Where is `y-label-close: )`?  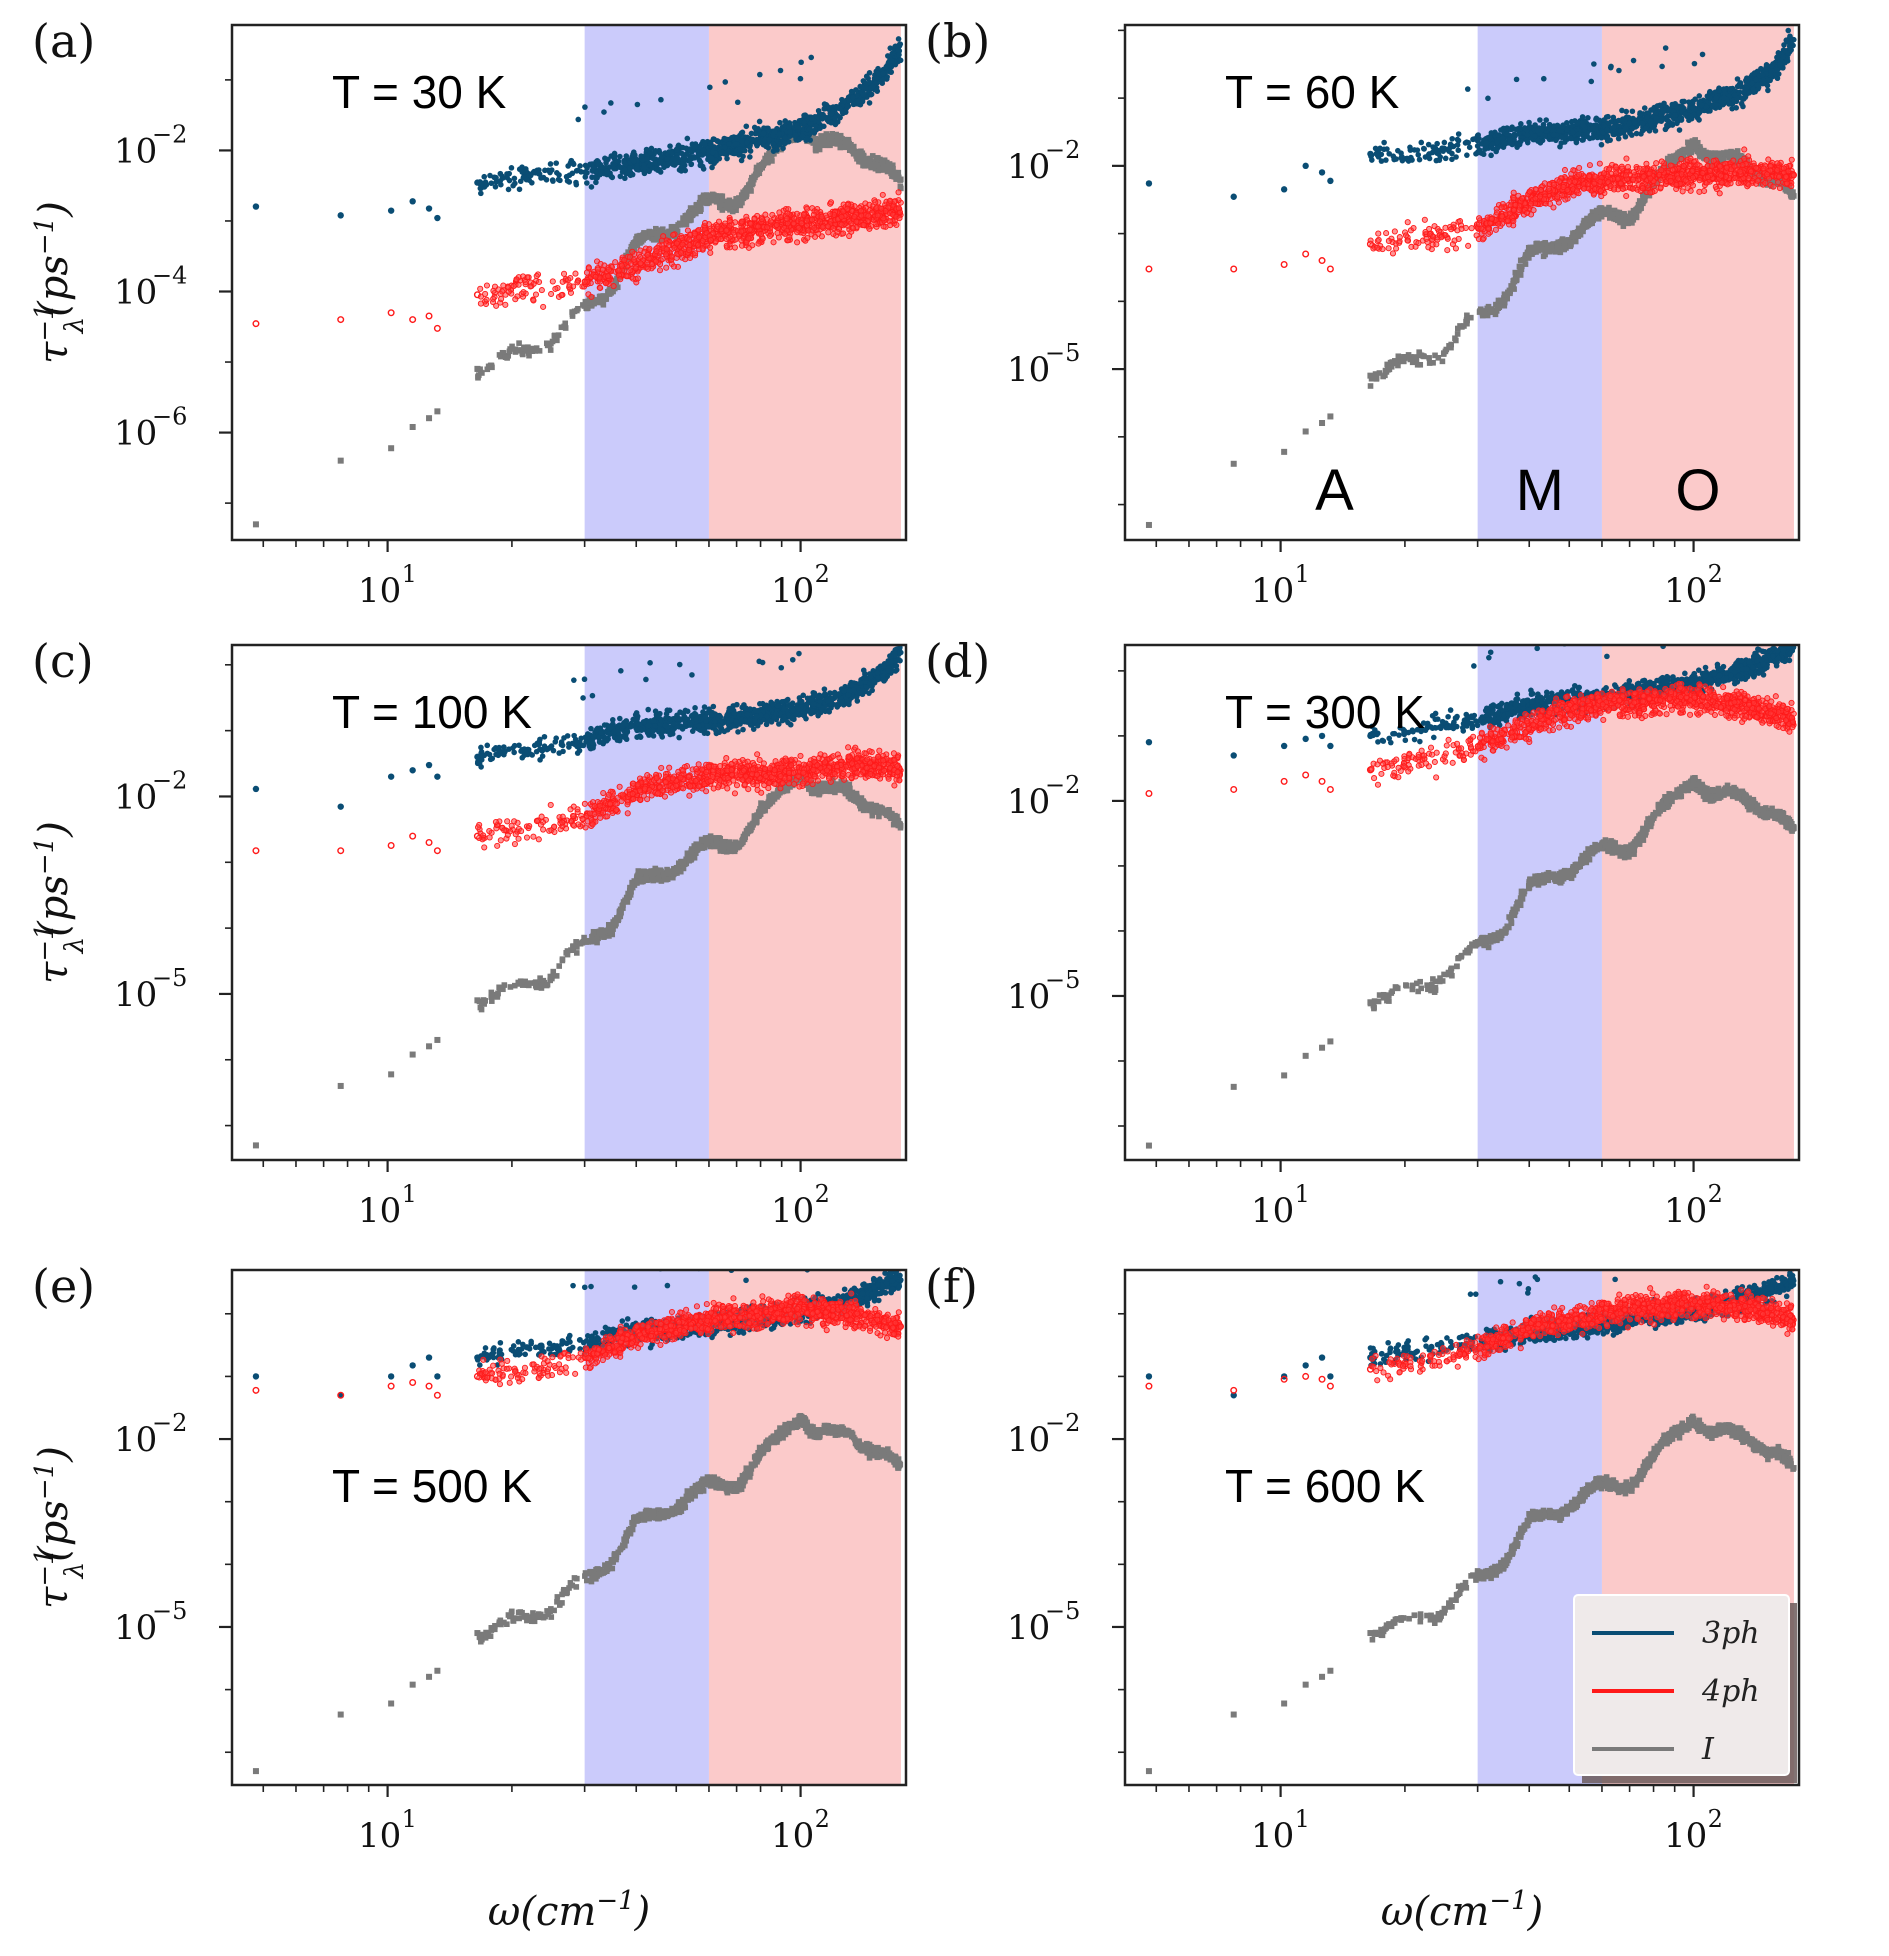 y-label-close: ) is located at coordinates (54, 209).